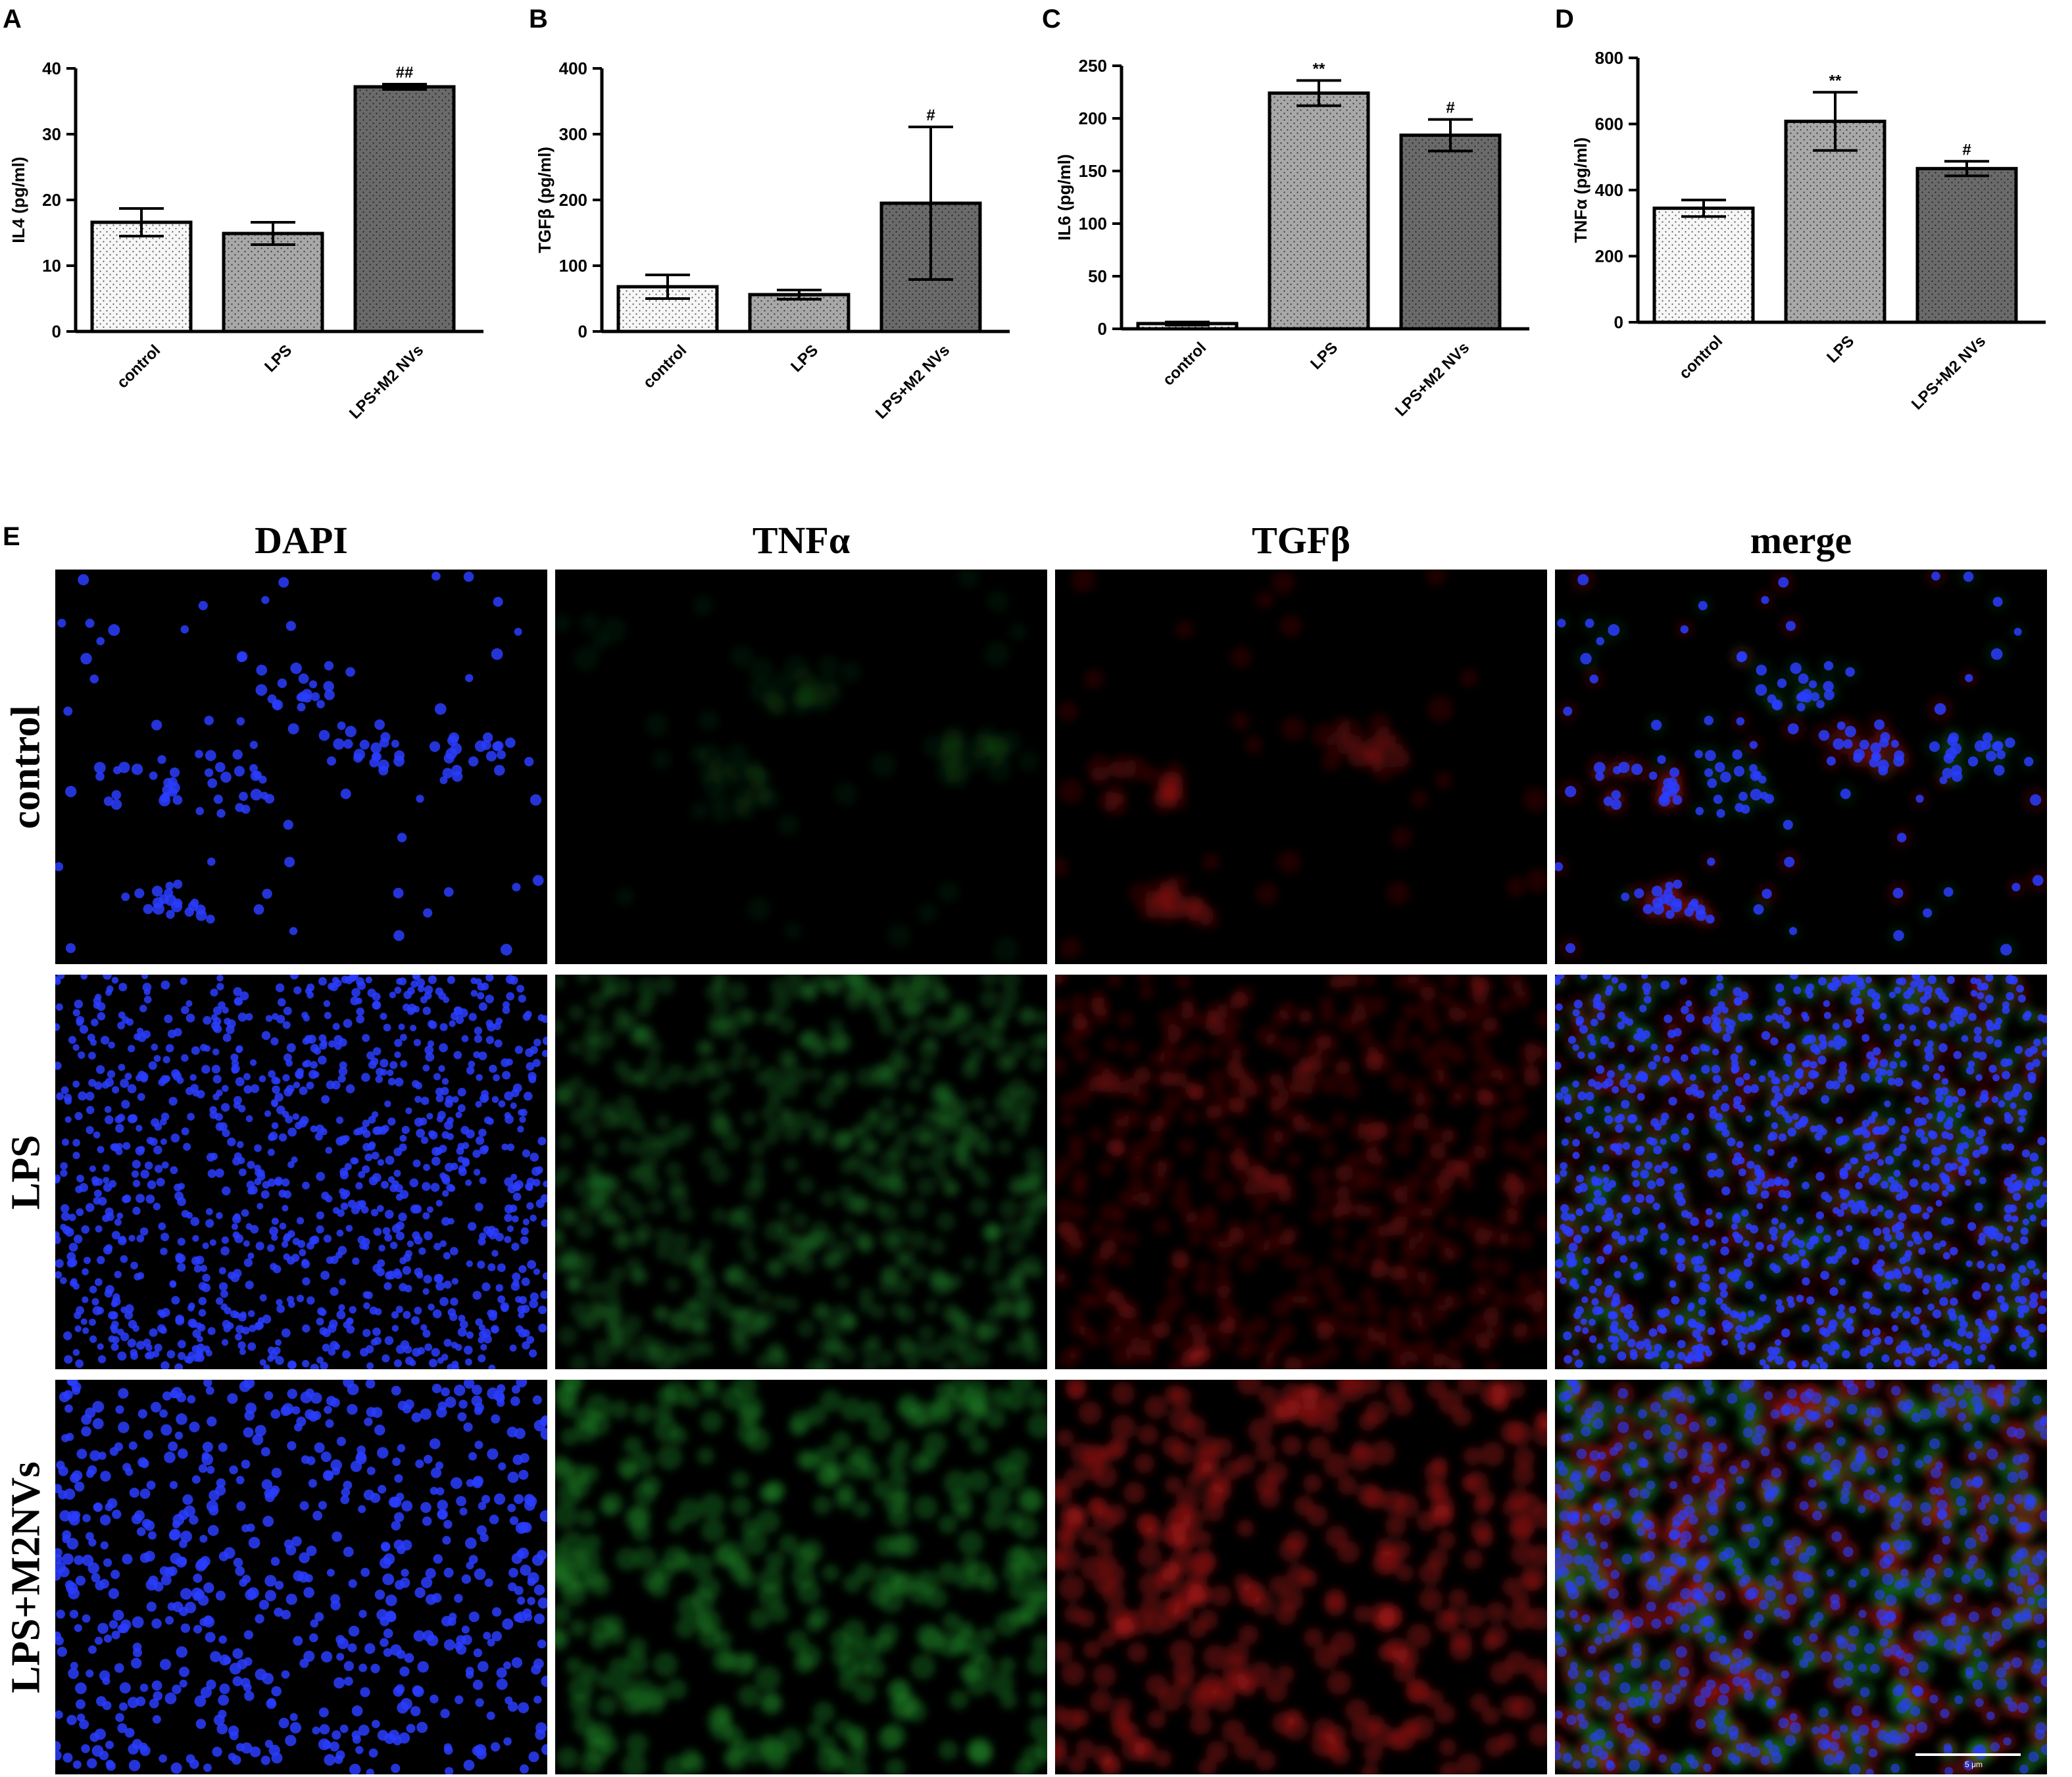 This screenshot has height=1777, width=2072. I want to click on panel-letter-a: A, so click(12, 19).